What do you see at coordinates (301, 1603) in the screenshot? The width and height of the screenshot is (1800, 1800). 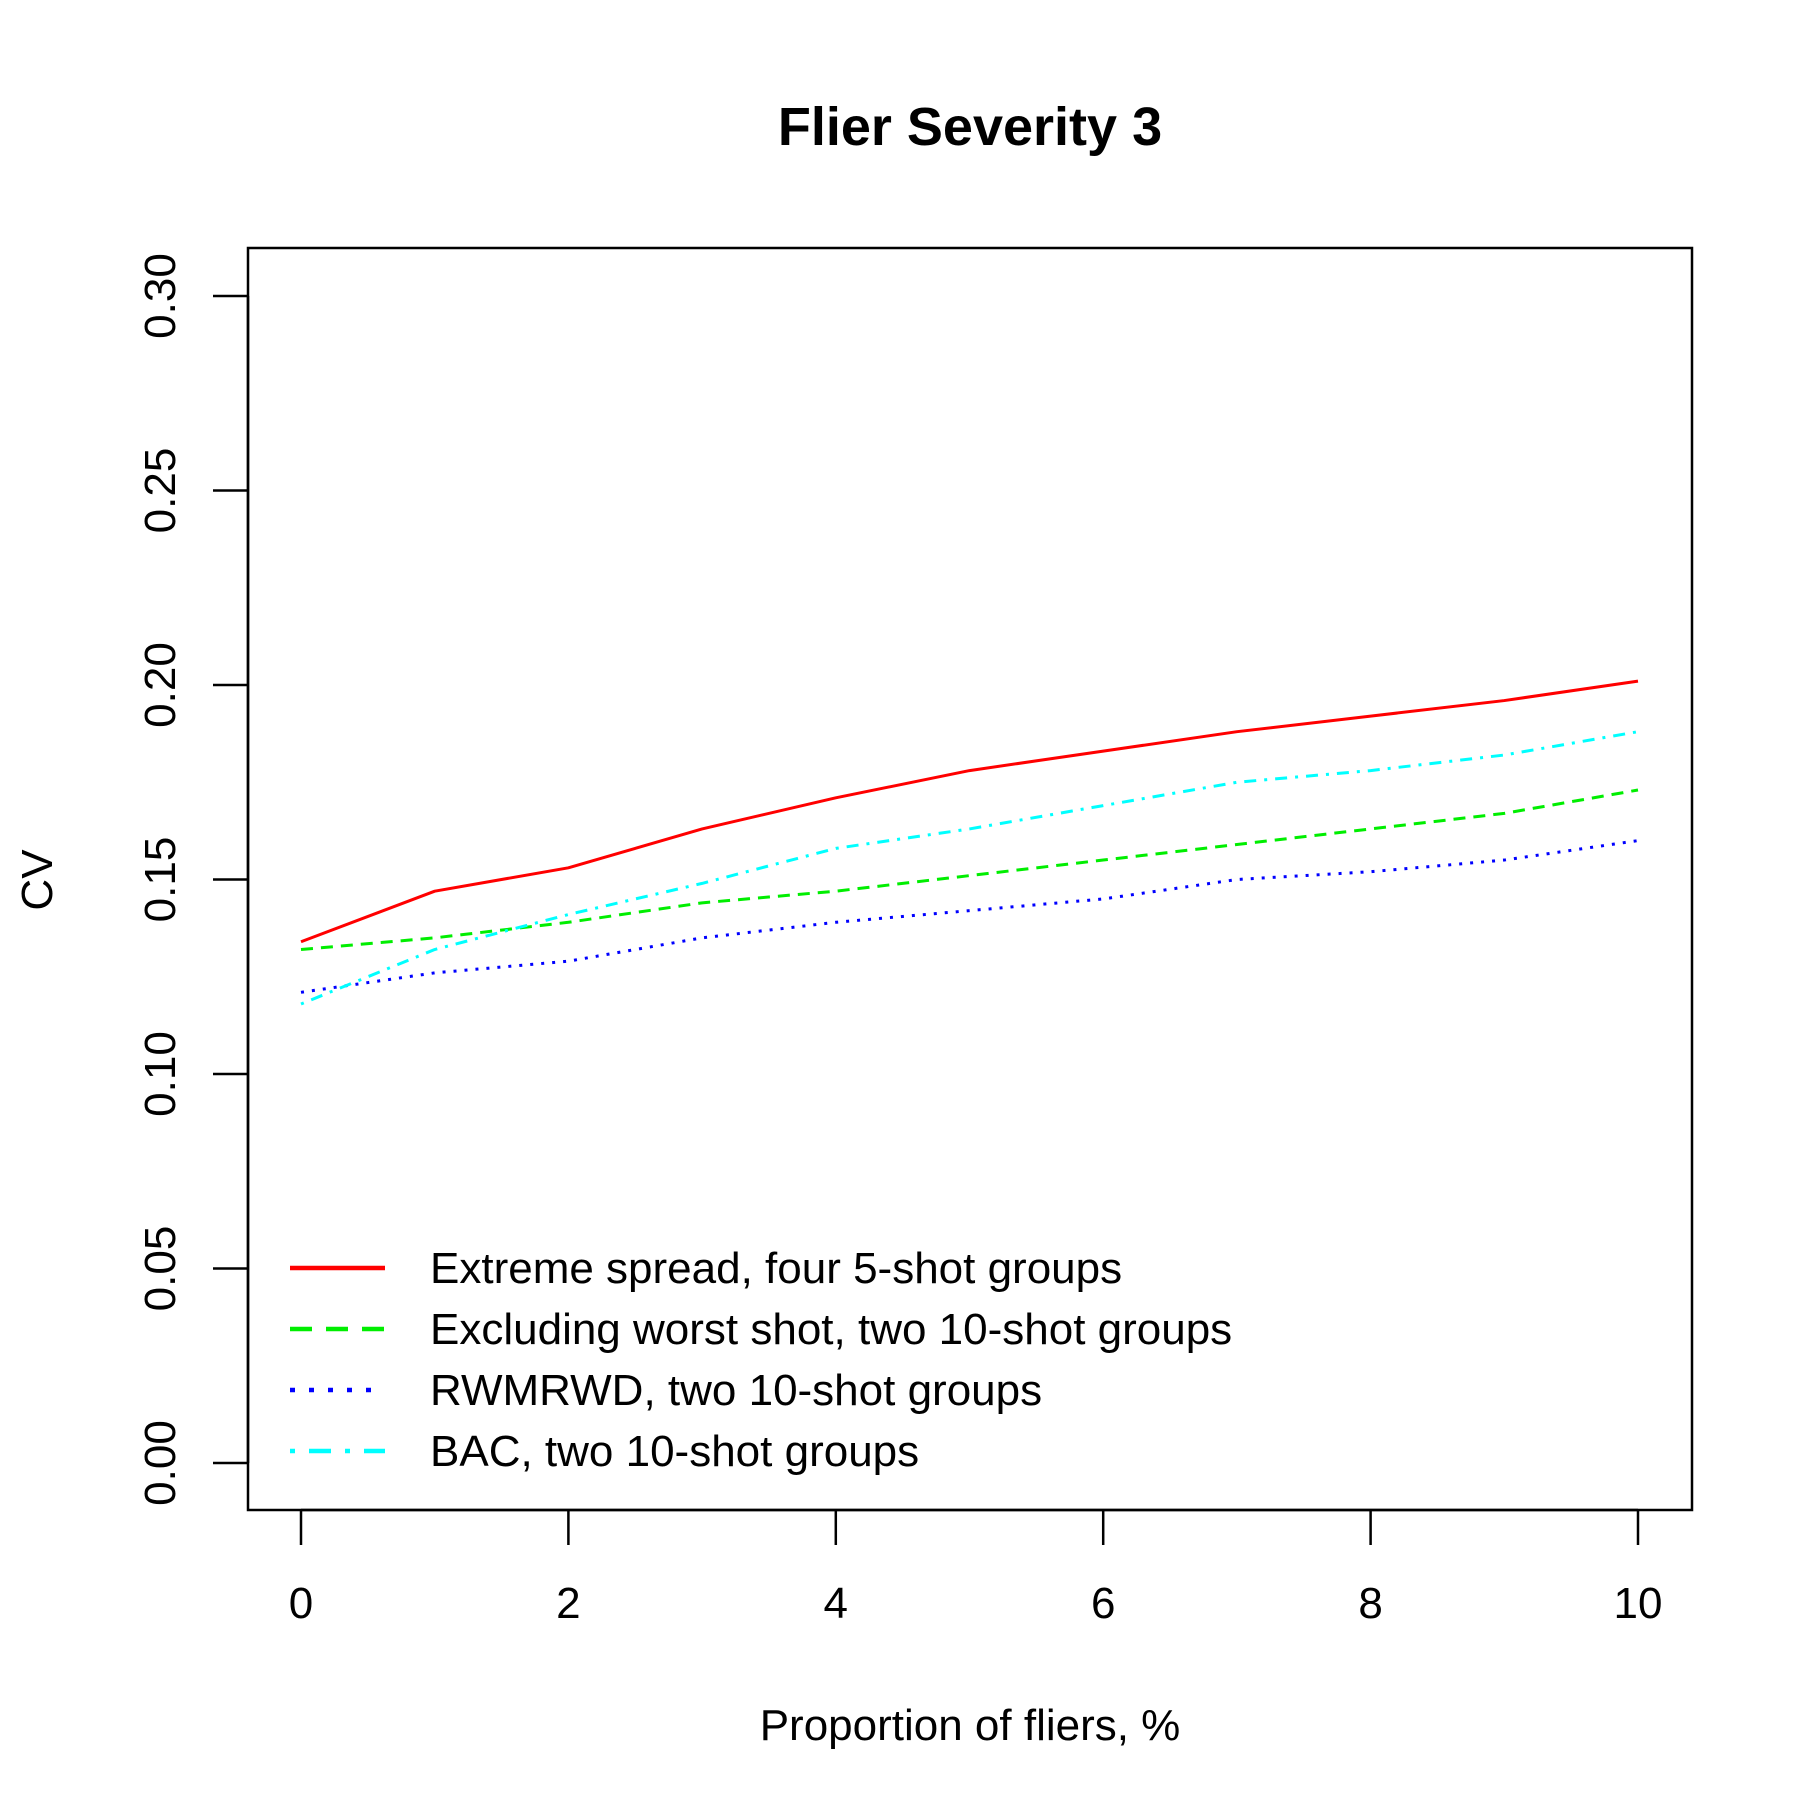 I see `x-tick-label: 0` at bounding box center [301, 1603].